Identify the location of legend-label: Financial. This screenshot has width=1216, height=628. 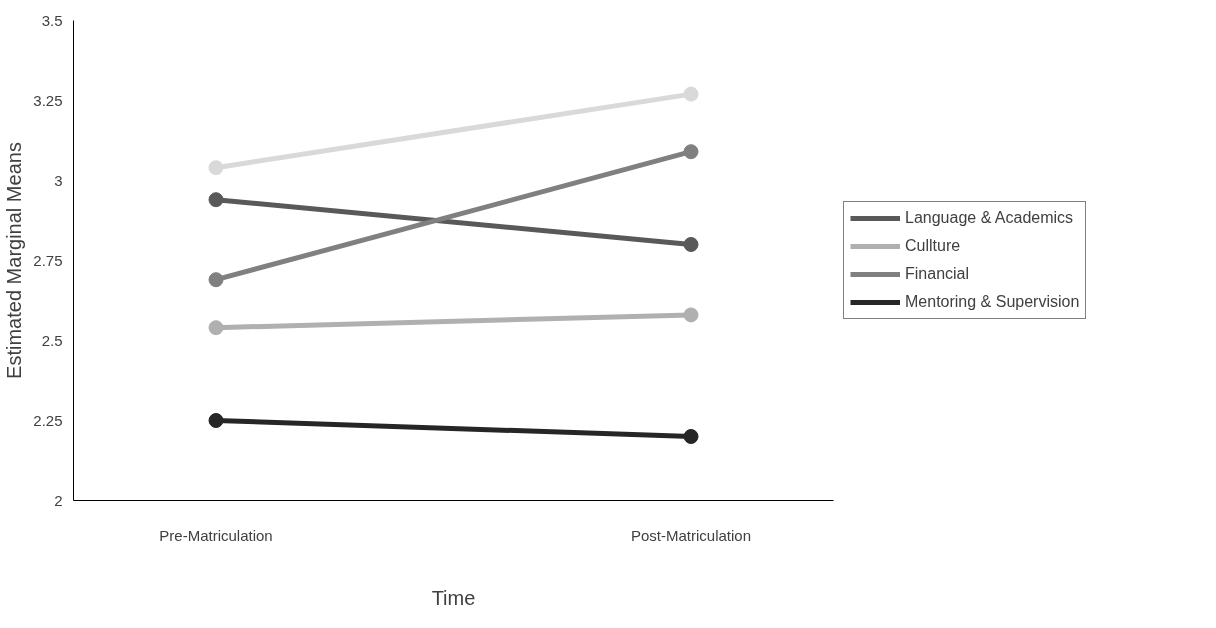
(937, 274).